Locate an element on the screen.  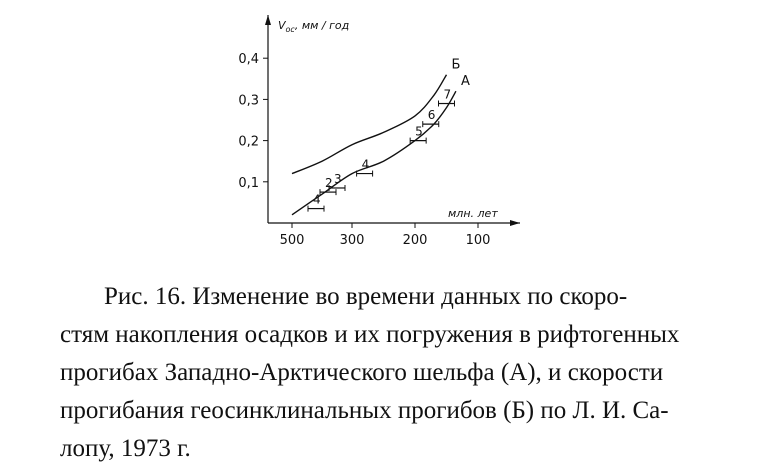
x-axis-arrow is located at coordinates (515, 223).